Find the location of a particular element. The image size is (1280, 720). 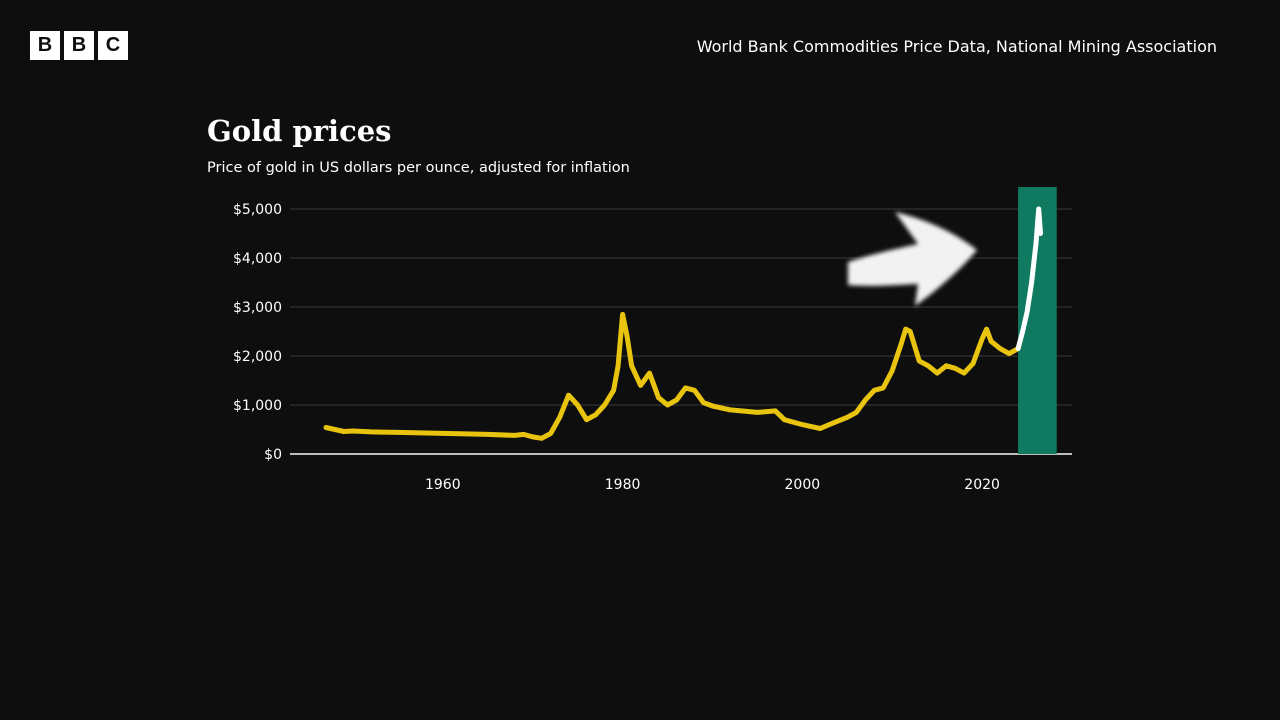

y-tick-label: $4,000 is located at coordinates (257, 259).